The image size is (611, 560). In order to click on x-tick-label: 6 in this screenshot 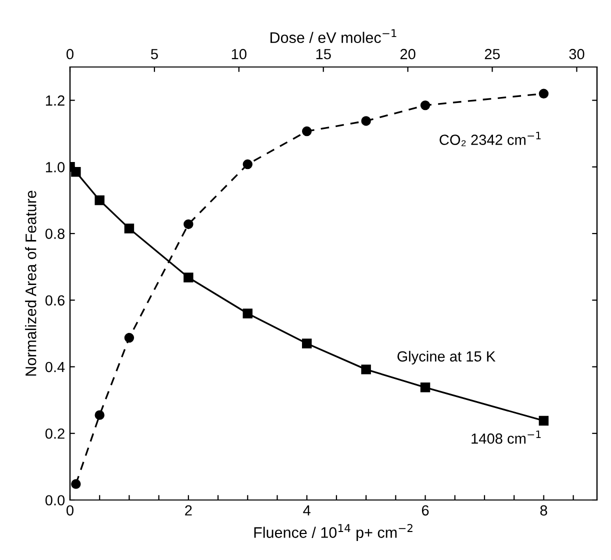, I will do `click(425, 510)`.